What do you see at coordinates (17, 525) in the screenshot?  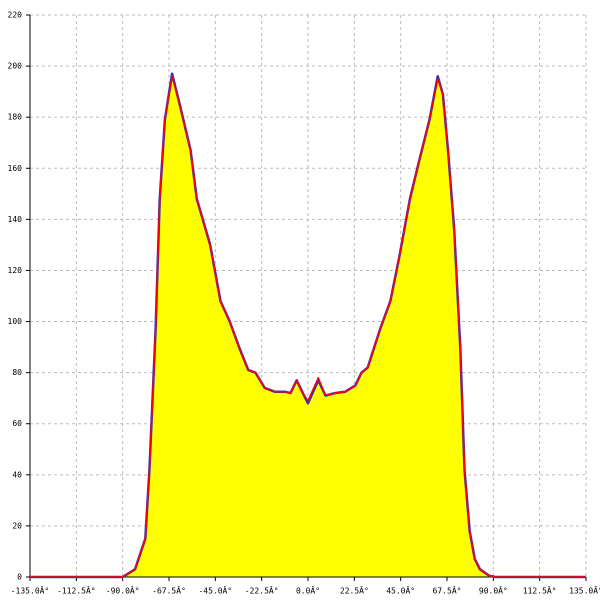 I see `y-tick-label: 20` at bounding box center [17, 525].